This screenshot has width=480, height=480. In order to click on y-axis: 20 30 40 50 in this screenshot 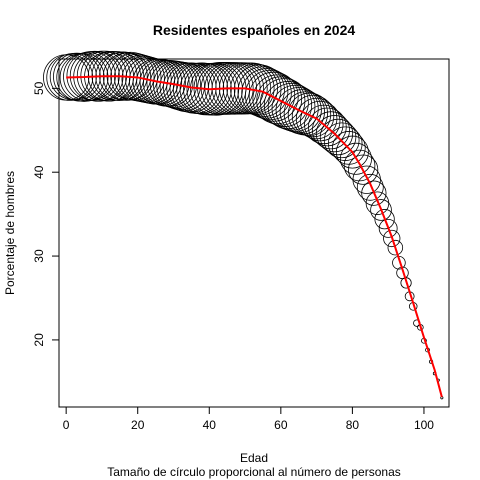, I will do `click(46, 214)`.